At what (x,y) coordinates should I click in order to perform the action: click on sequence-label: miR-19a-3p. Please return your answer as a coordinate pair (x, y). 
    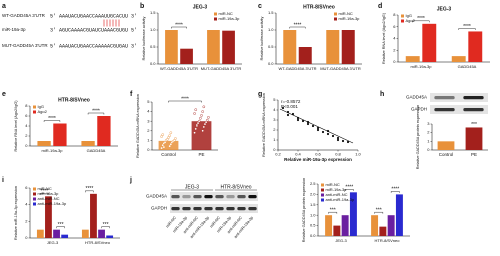
    Looking at the image, I should click on (14, 29).